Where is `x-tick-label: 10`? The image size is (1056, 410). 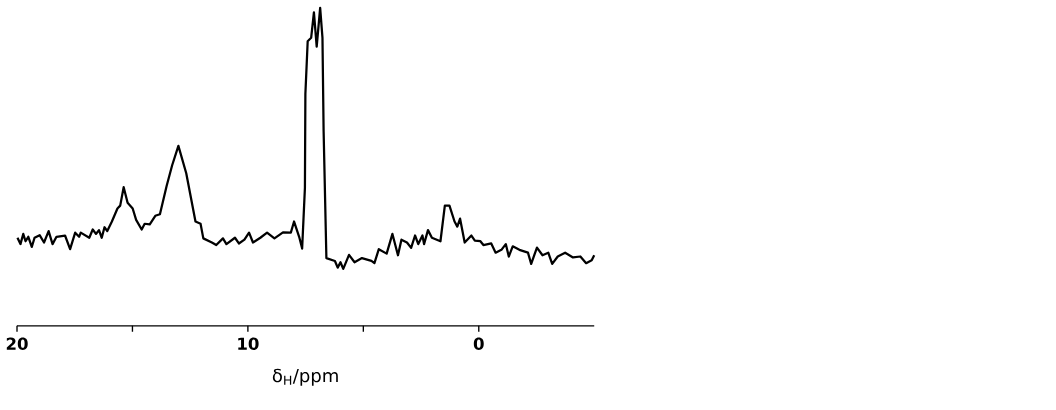 x-tick-label: 10 is located at coordinates (248, 344).